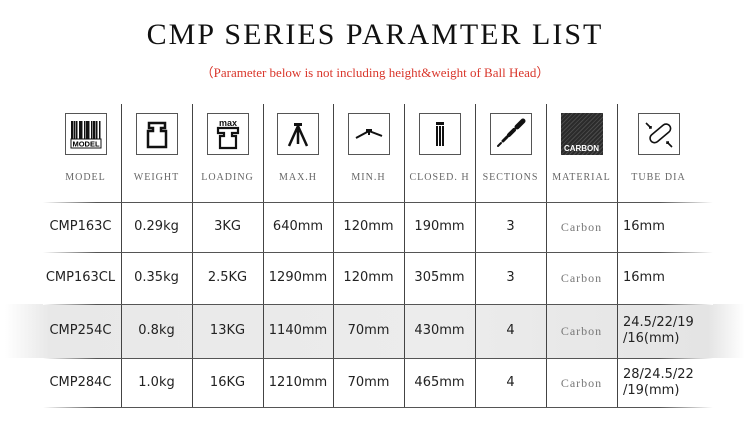 The height and width of the screenshot is (424, 750). What do you see at coordinates (227, 382) in the screenshot?
I see `table-cell: 16KG` at bounding box center [227, 382].